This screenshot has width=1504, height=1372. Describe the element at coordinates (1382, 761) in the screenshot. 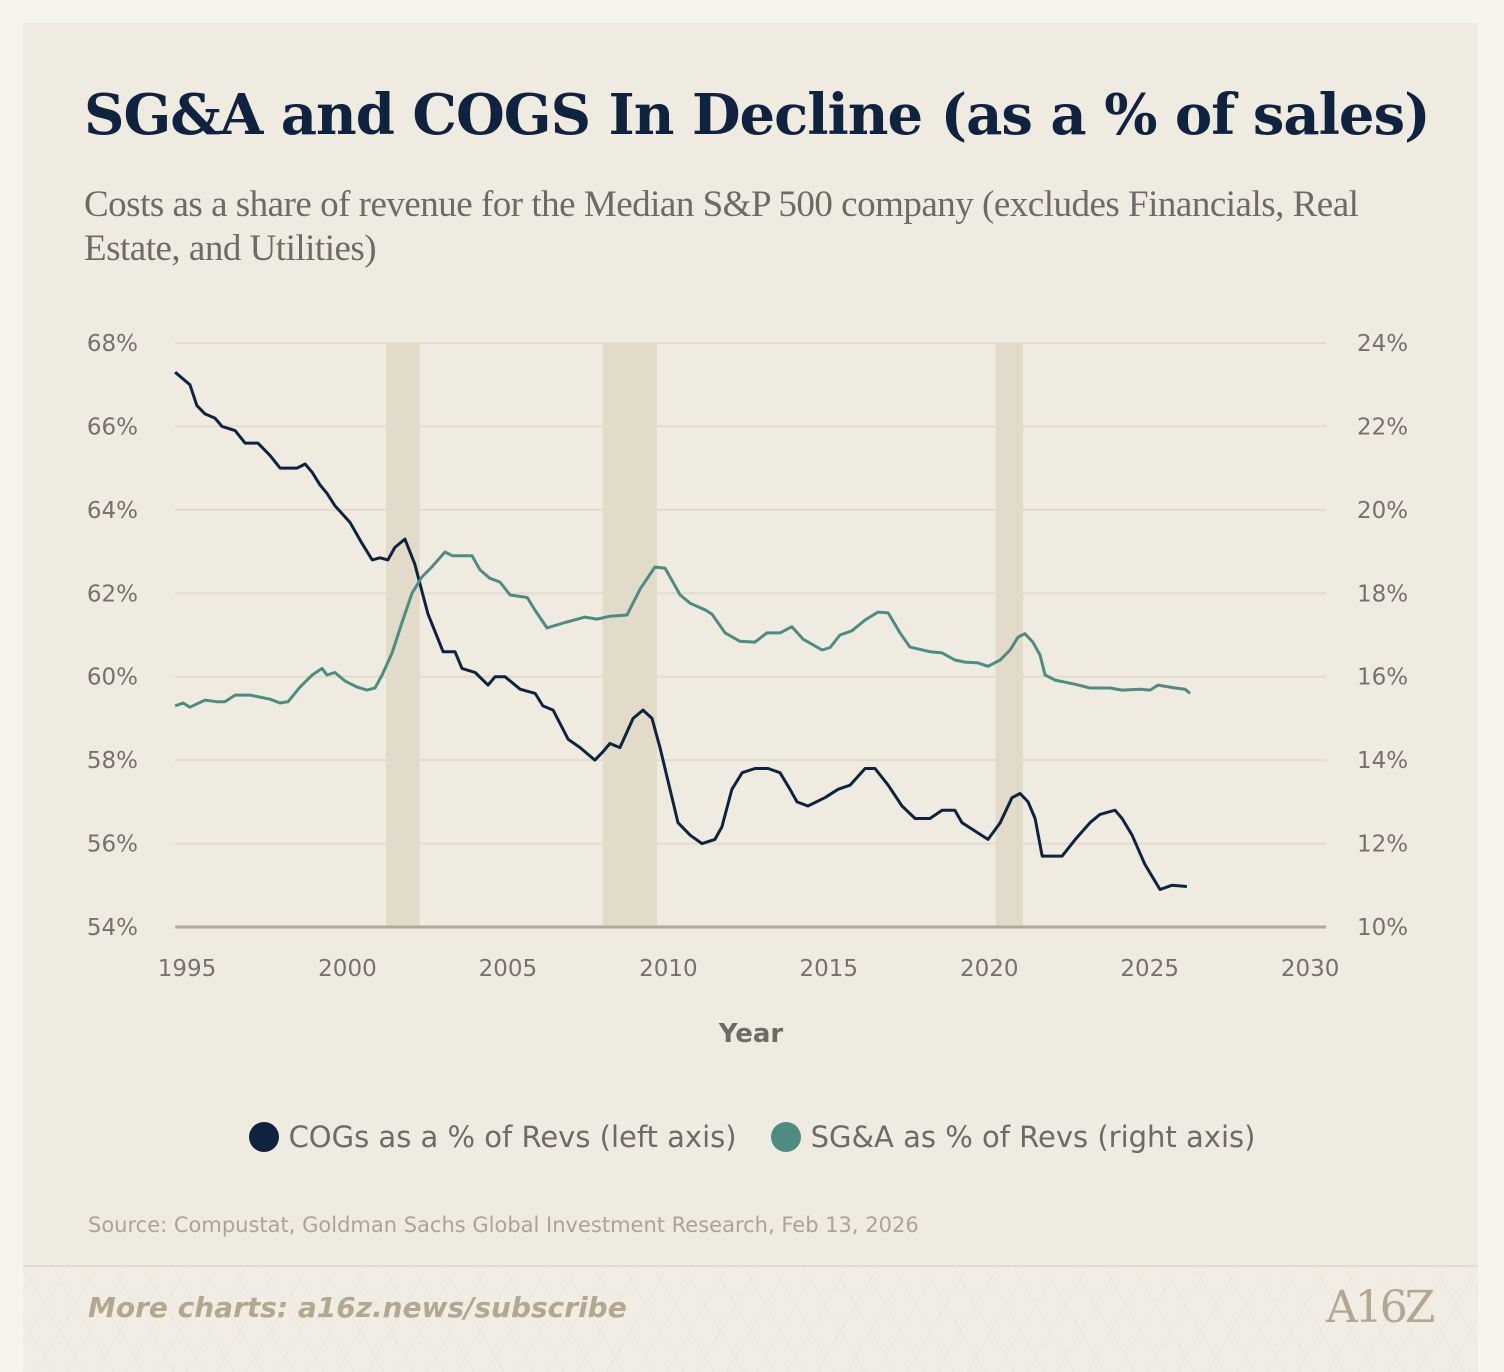

I see `right-tick-label: 14%` at that location.